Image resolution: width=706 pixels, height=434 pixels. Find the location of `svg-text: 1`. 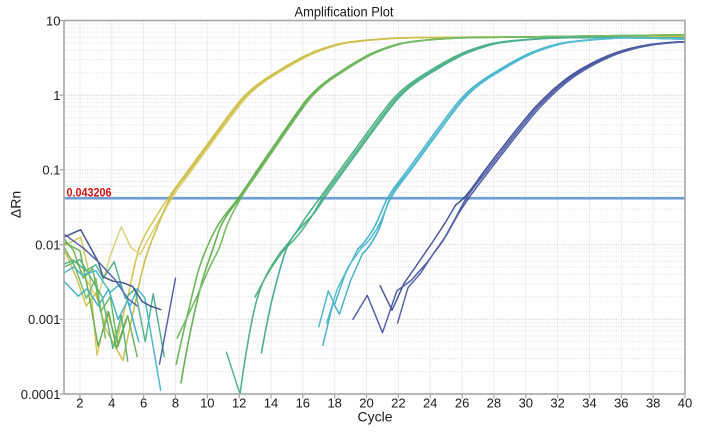

svg-text: 1 is located at coordinates (56, 95).